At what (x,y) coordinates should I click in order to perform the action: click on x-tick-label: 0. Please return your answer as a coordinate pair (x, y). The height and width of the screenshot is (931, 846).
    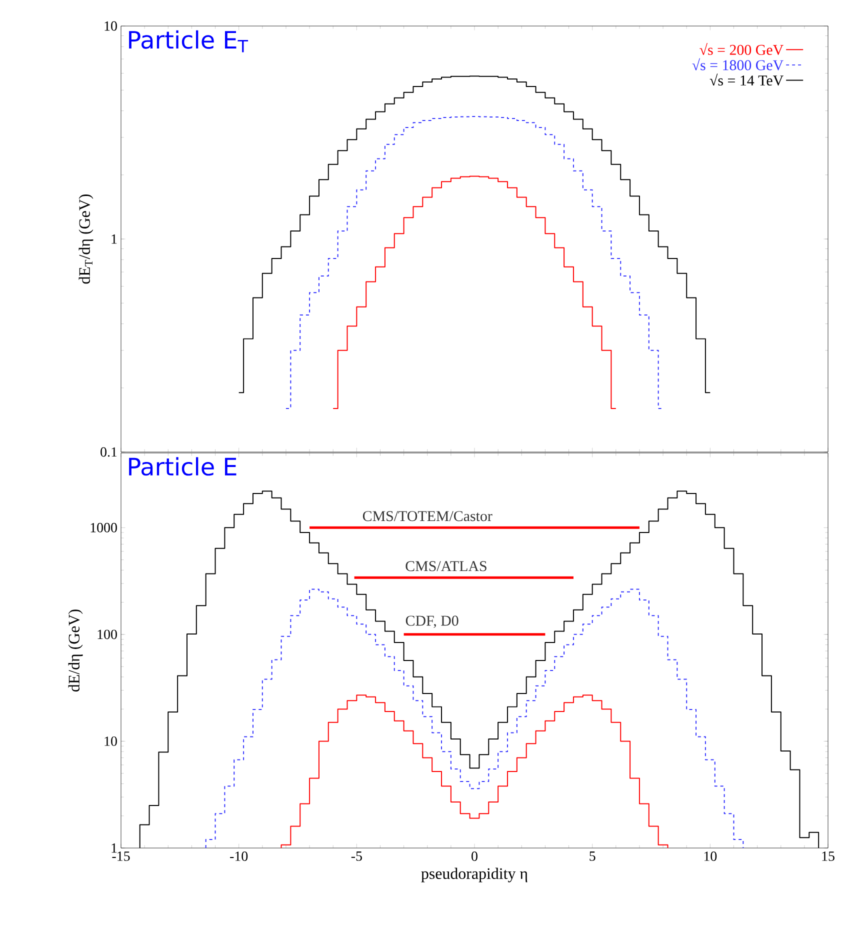
    Looking at the image, I should click on (475, 856).